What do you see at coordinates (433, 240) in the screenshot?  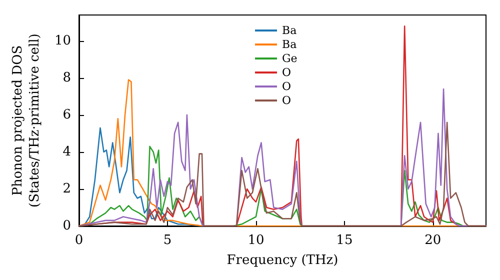 I see `x-tick-label: 20` at bounding box center [433, 240].